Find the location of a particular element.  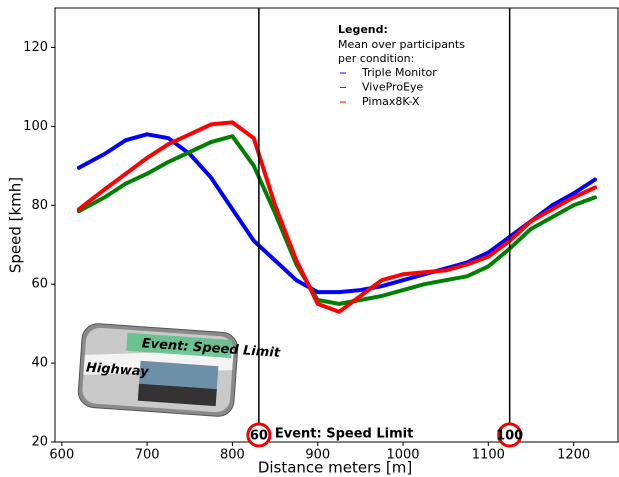

x-tick-label: 900 is located at coordinates (317, 455).